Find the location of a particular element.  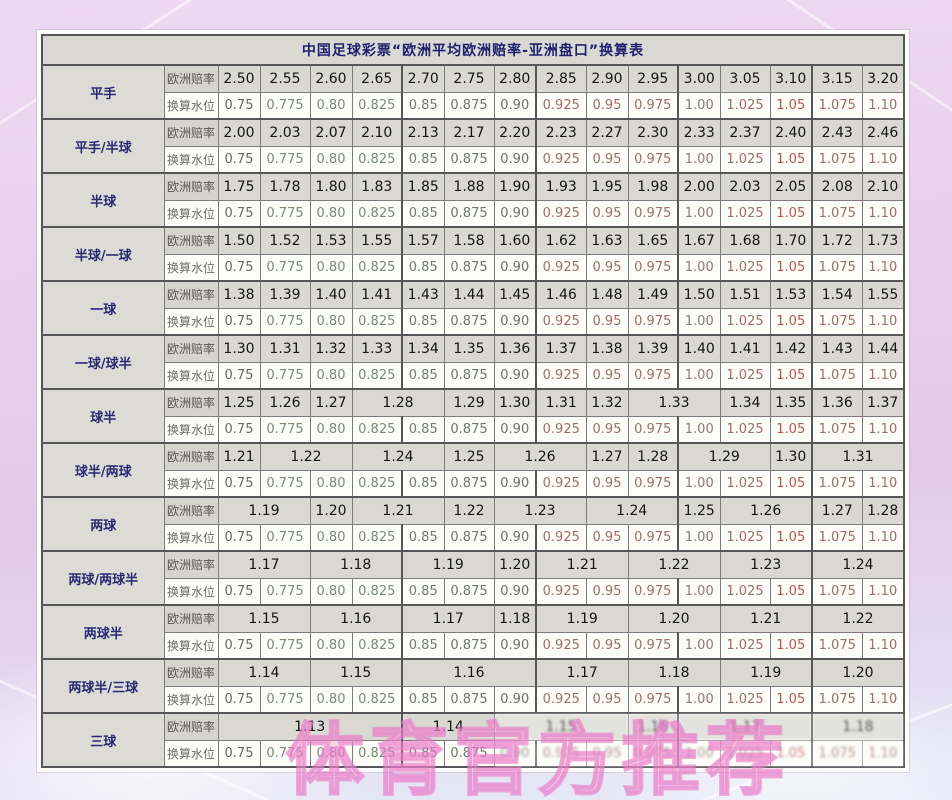

odds-value: 2.27 is located at coordinates (607, 132).